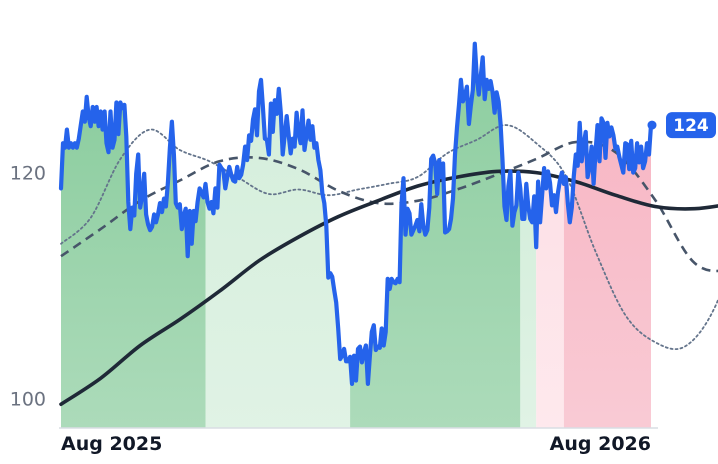 This screenshot has width=718, height=464. What do you see at coordinates (607, 273) in the screenshot?
I see `region-down-dark` at bounding box center [607, 273].